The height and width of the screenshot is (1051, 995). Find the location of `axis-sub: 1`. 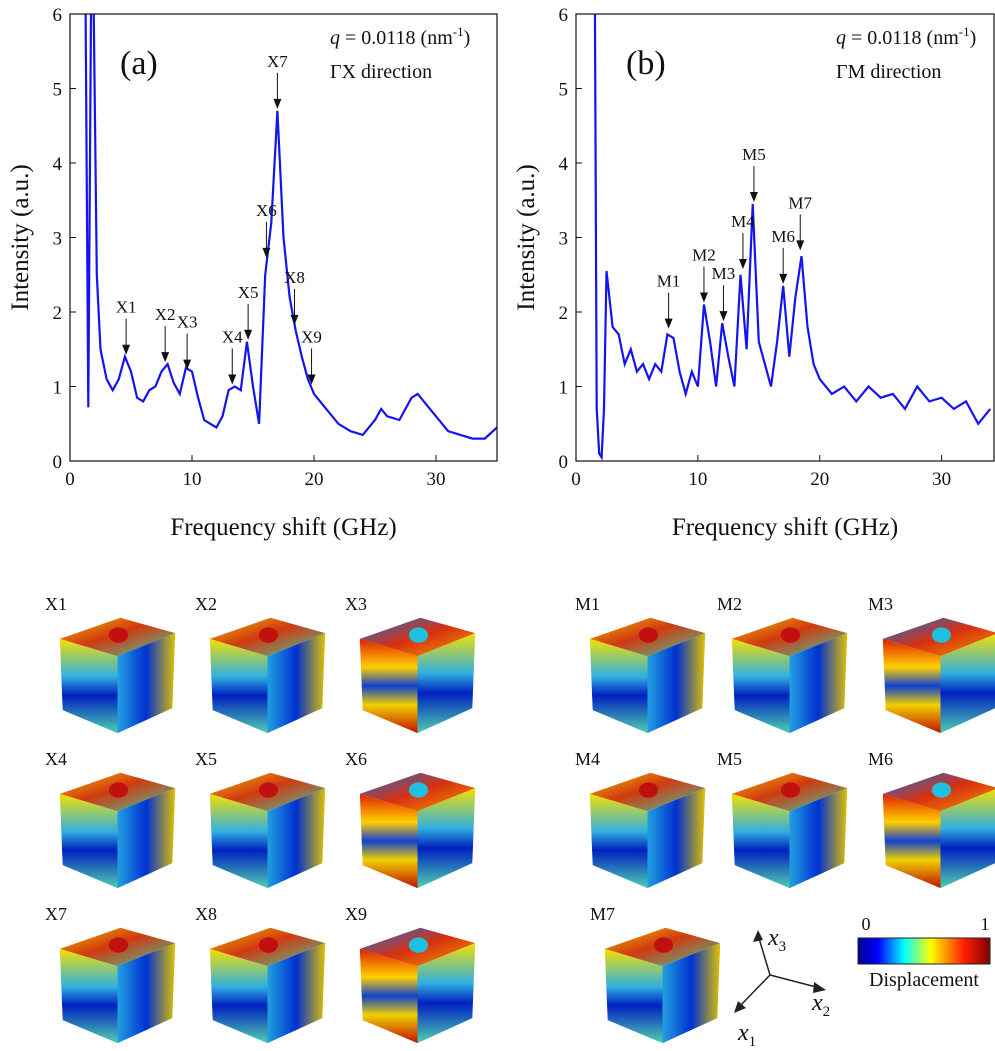

axis-sub: 1 is located at coordinates (753, 1042).